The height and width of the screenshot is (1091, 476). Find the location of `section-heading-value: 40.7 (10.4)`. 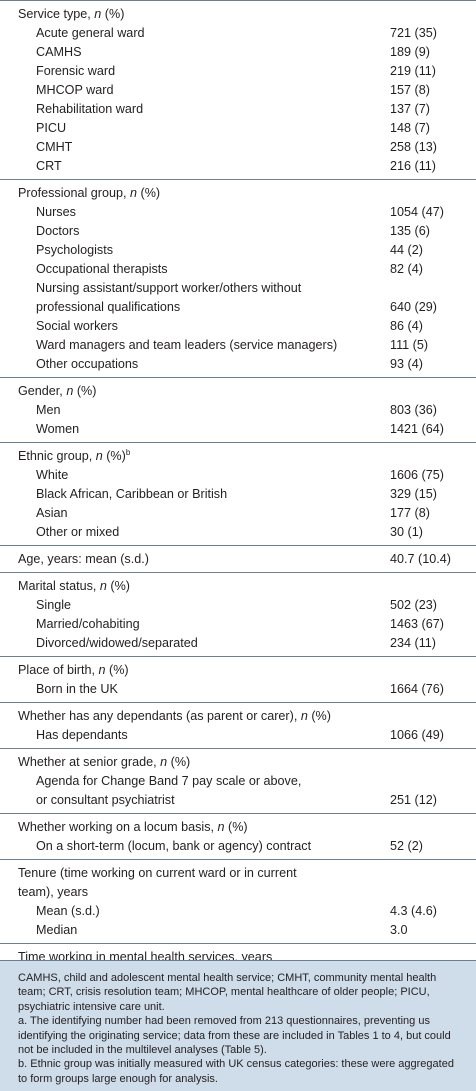

section-heading-value: 40.7 (10.4) is located at coordinates (420, 559).